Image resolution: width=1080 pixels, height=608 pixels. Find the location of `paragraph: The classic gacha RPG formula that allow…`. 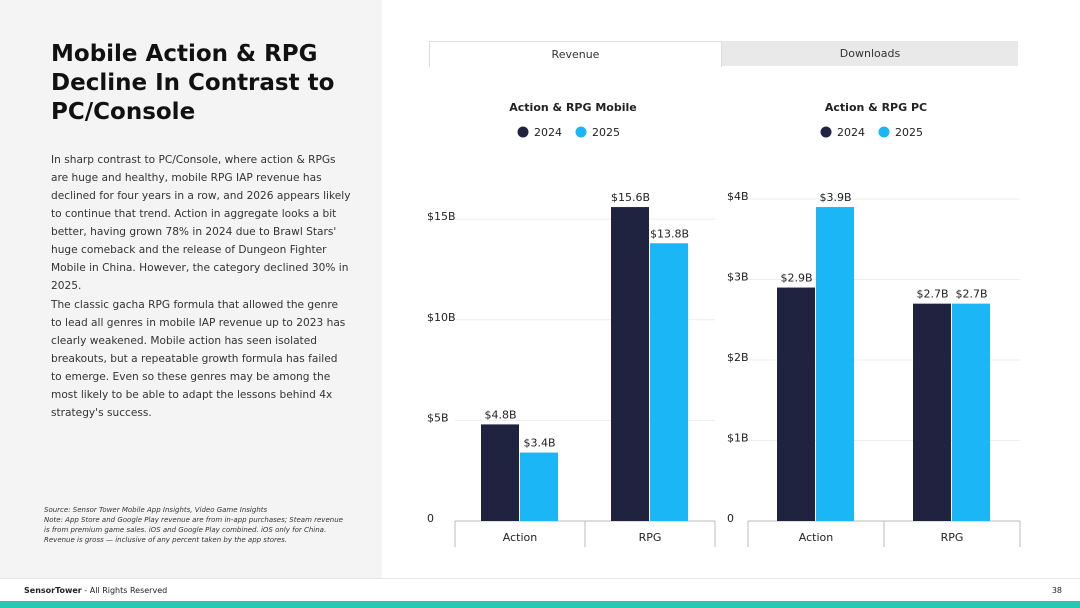

paragraph: The classic gacha RPG formula that allow… is located at coordinates (198, 359).